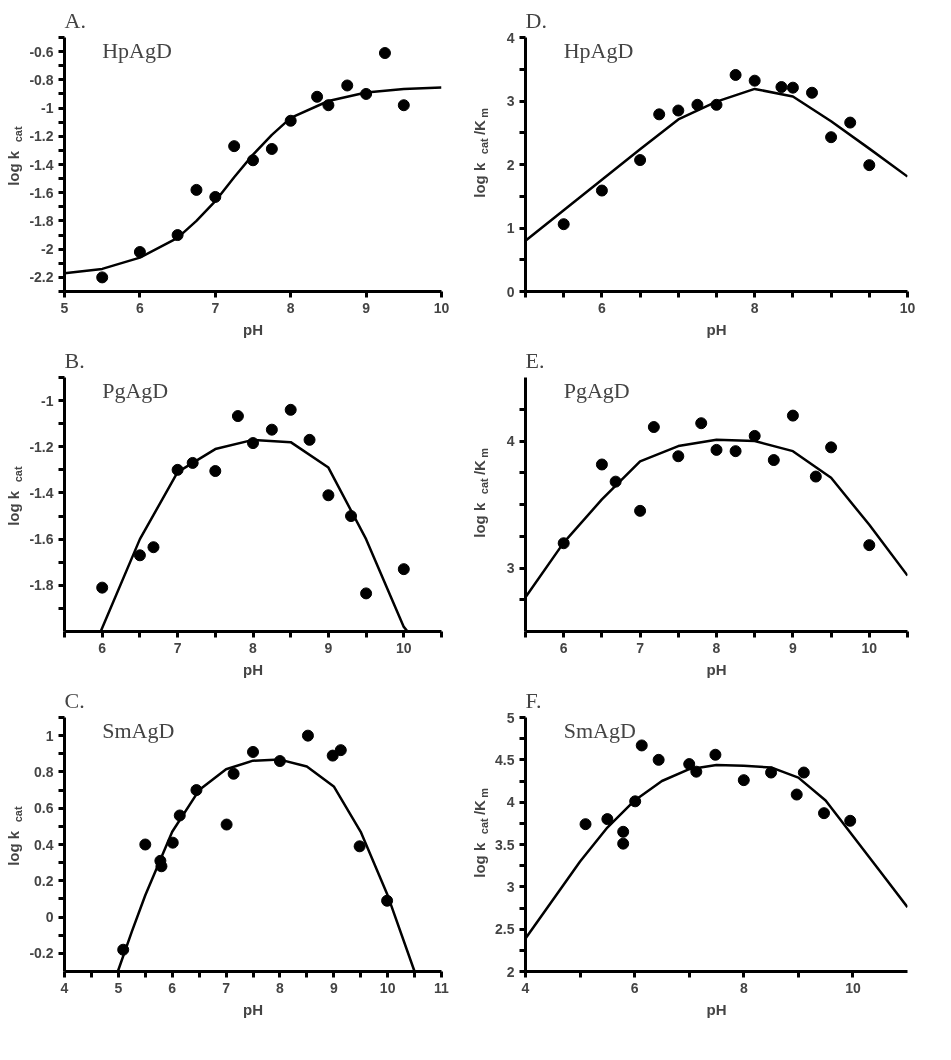 The image size is (951, 1060). Describe the element at coordinates (41, 277) in the screenshot. I see `y-tick-label: -2.2` at that location.